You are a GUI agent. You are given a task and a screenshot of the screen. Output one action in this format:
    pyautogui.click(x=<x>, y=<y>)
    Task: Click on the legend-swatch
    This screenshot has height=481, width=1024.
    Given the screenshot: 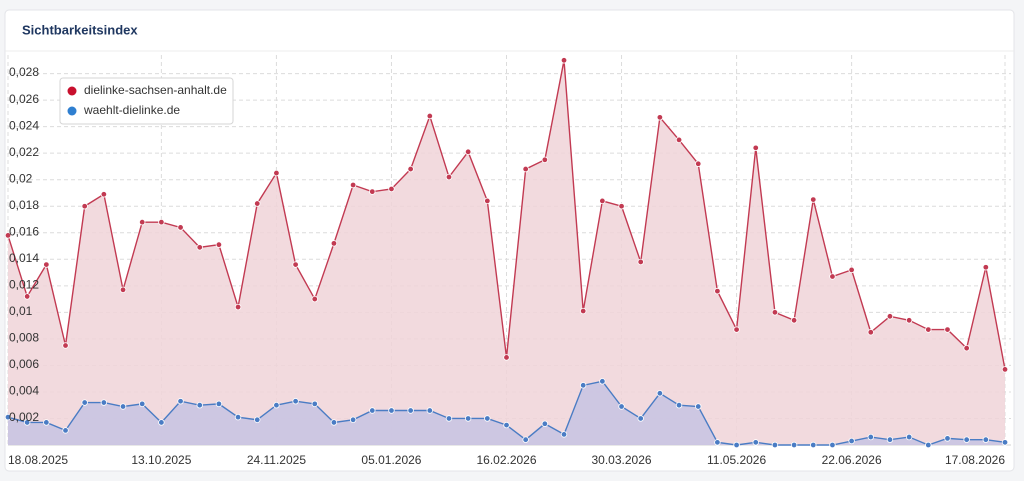 What is the action you would take?
    pyautogui.click(x=72, y=91)
    